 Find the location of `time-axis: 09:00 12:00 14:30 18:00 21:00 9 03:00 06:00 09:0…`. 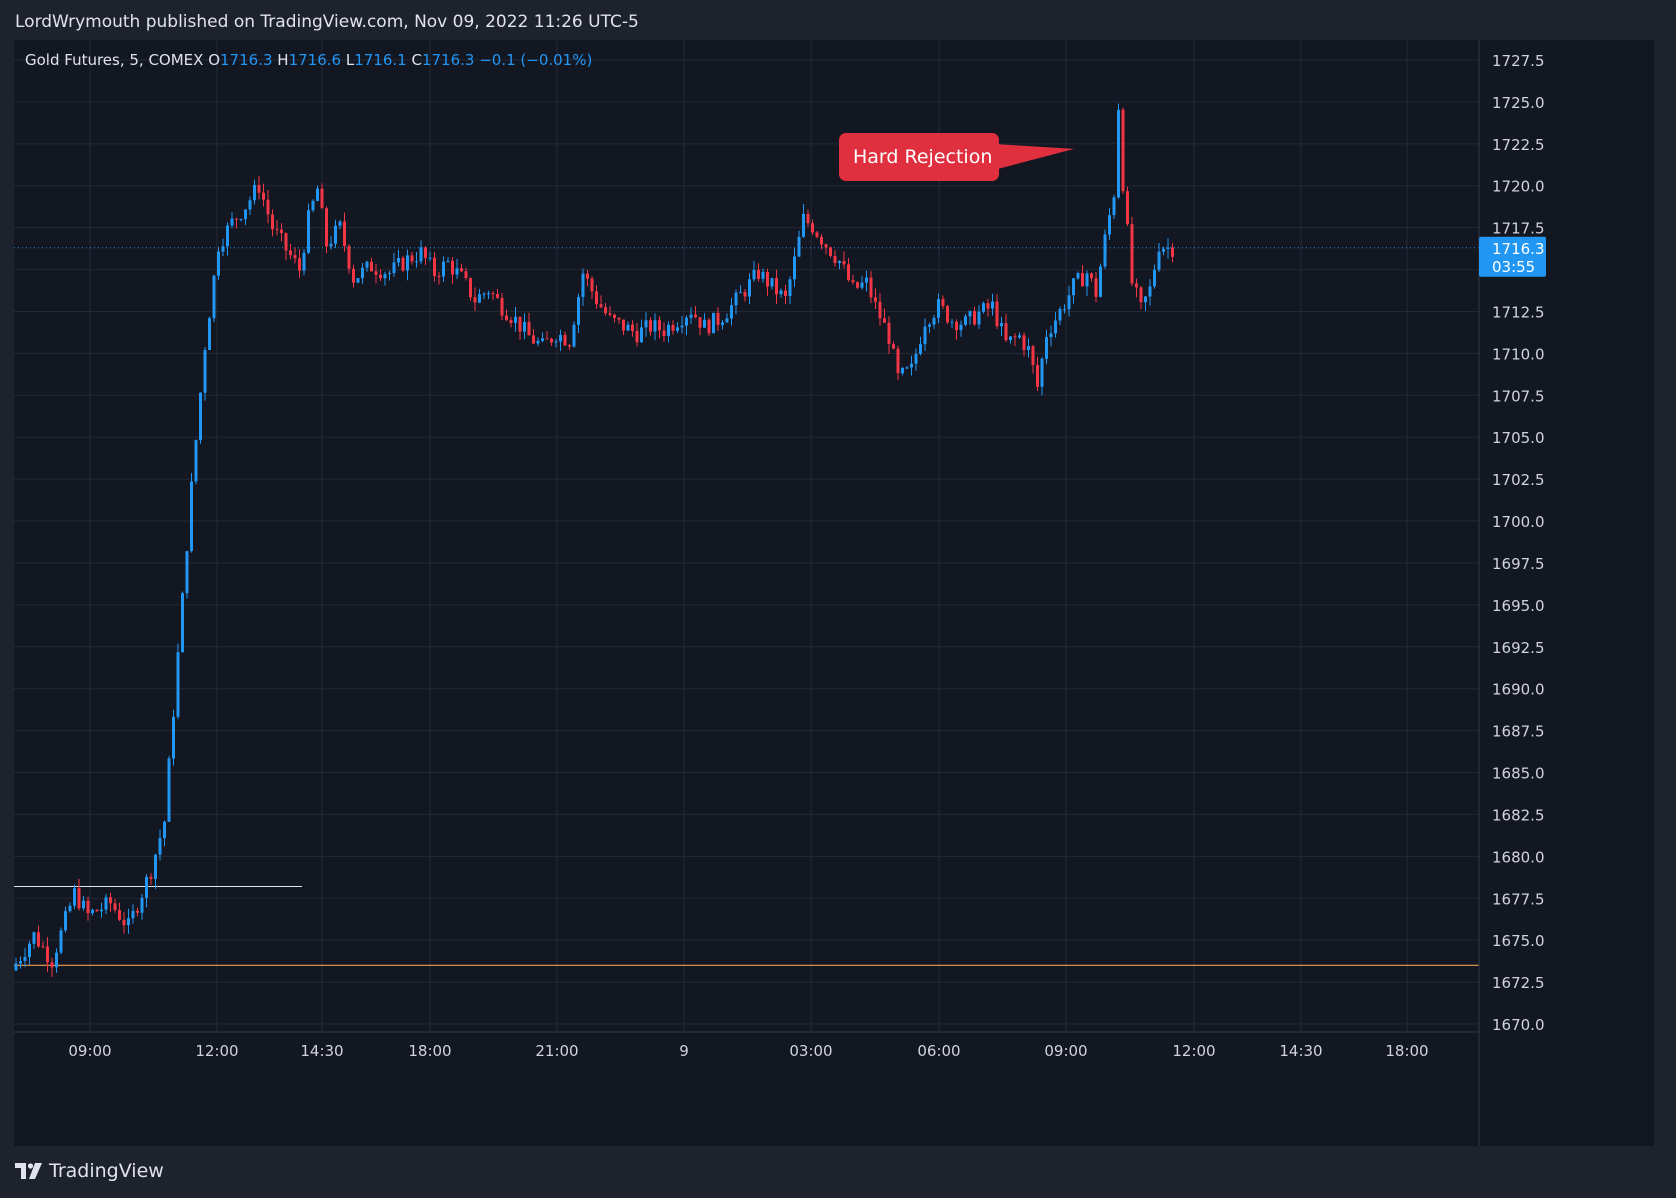

time-axis: 09:00 12:00 14:30 18:00 21:00 9 03:00 06:00 09:0… is located at coordinates (746, 1045).